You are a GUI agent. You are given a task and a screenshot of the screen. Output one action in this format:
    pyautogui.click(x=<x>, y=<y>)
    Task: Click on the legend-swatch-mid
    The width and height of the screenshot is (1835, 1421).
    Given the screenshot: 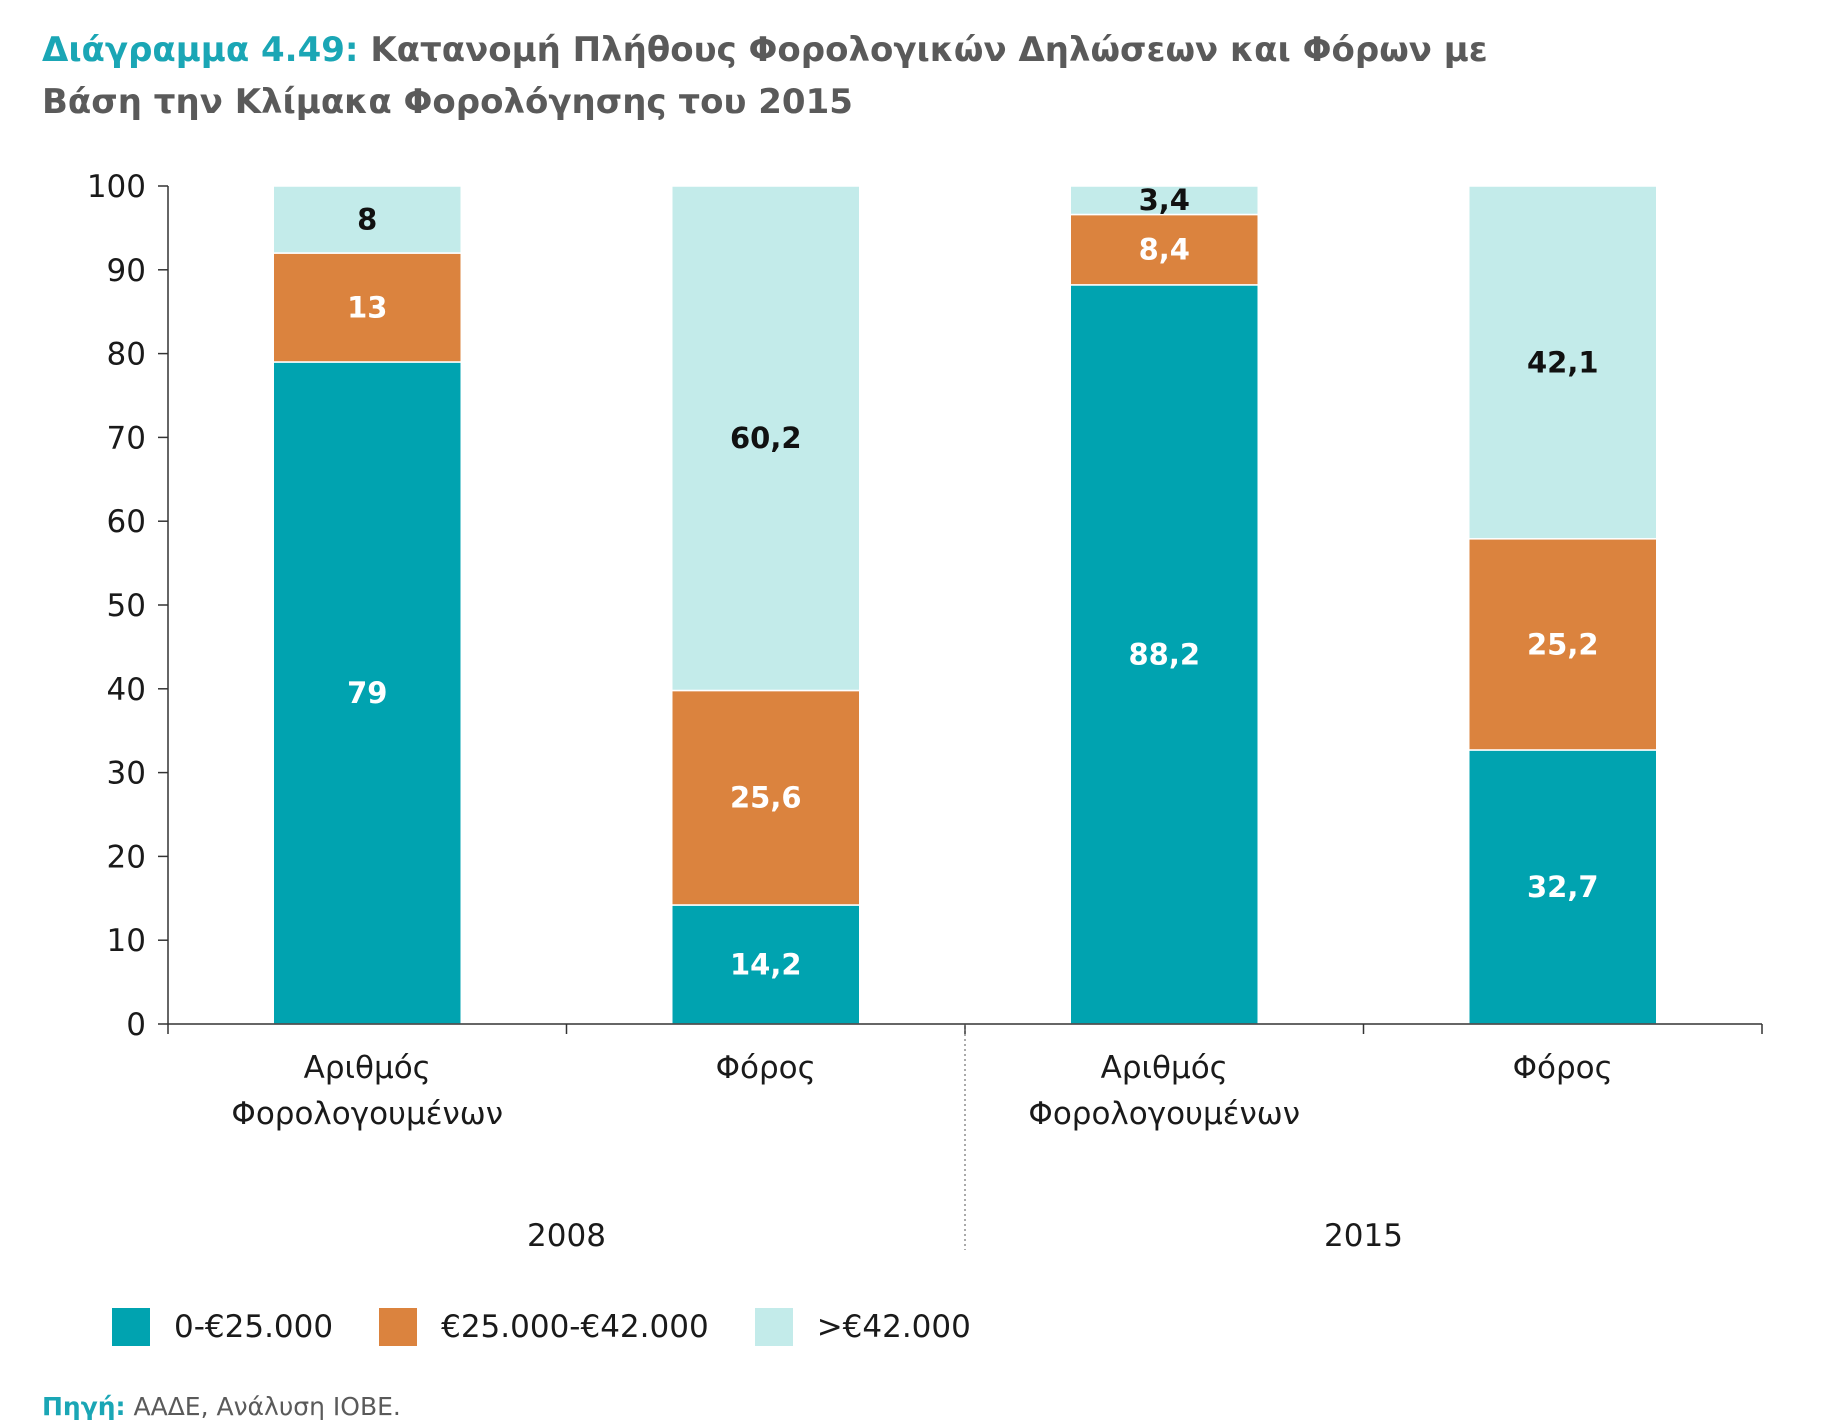 What is the action you would take?
    pyautogui.click(x=398, y=1327)
    